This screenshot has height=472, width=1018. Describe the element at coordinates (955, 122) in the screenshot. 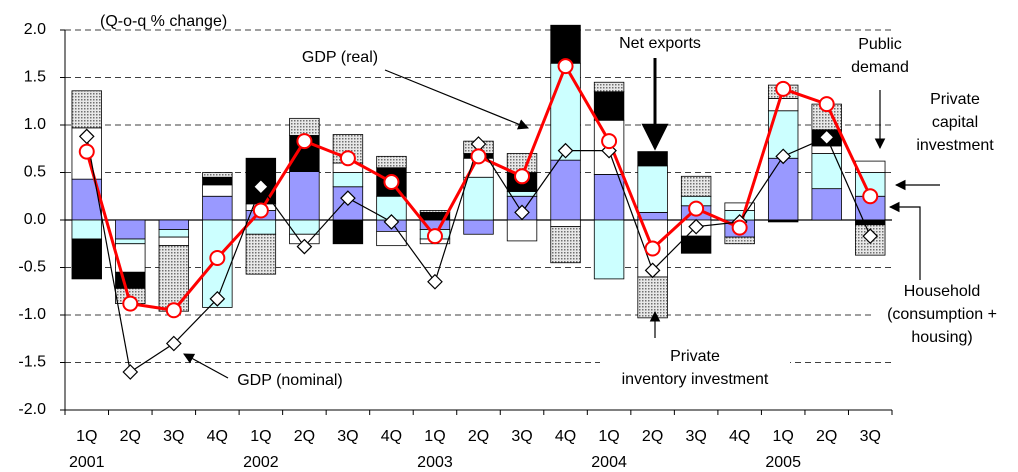

I see `series-label: Private capital investment` at that location.